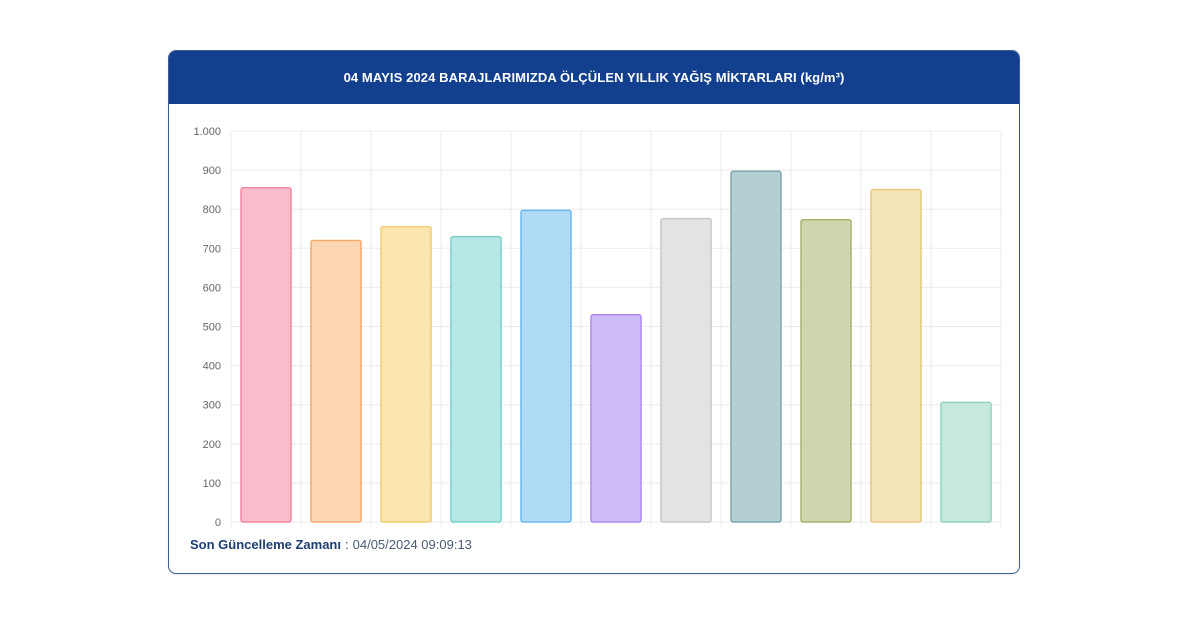 Image resolution: width=1200 pixels, height=628 pixels. Describe the element at coordinates (412, 544) in the screenshot. I see `last-update-value: 04/05/2024 09:09:13` at that location.